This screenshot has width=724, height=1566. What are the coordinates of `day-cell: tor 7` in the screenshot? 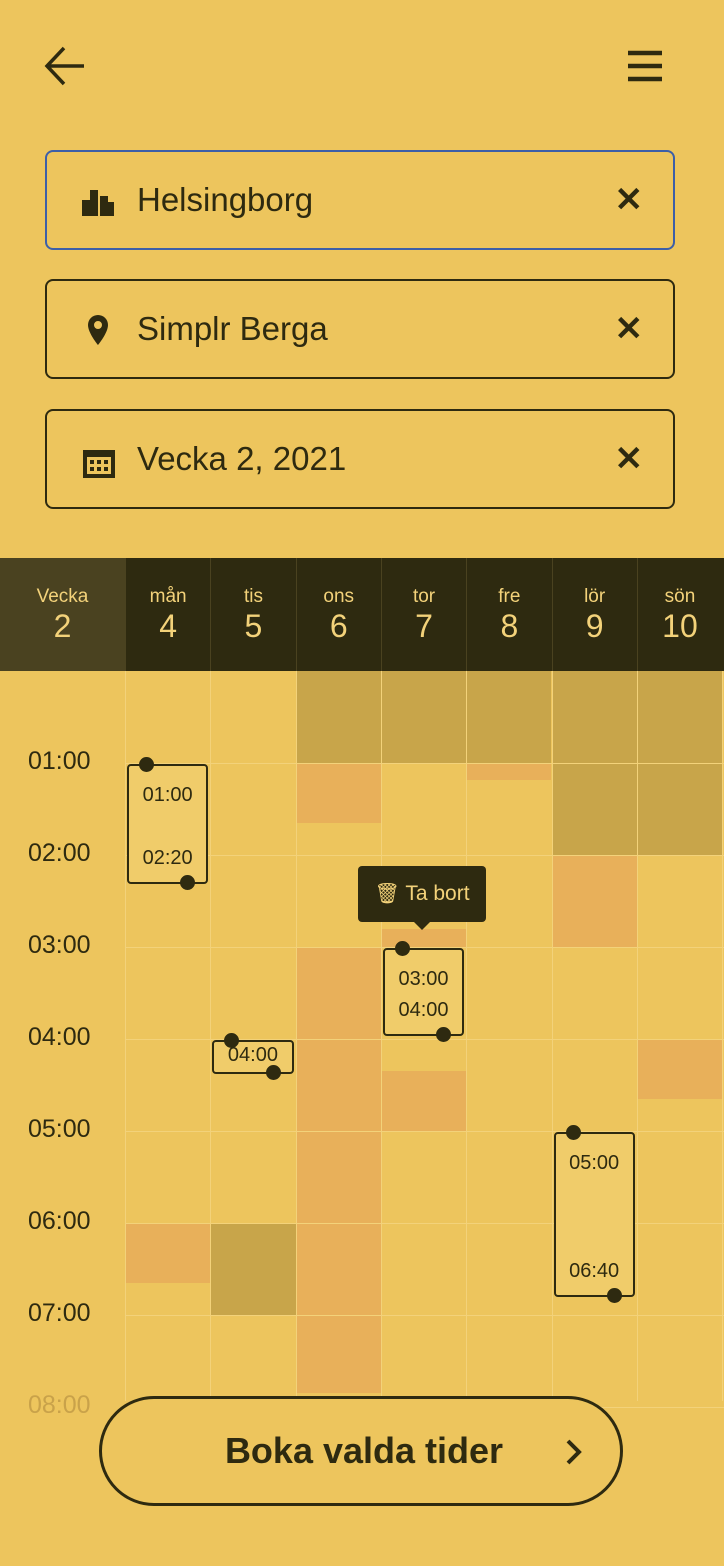 It's located at (423, 614).